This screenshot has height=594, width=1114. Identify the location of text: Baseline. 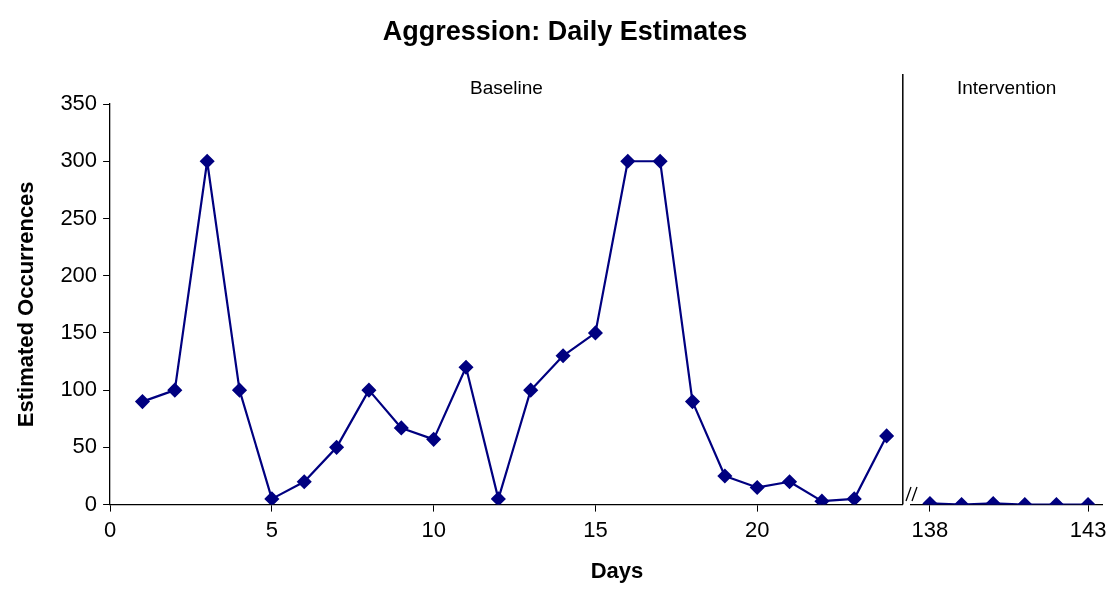
(506, 88).